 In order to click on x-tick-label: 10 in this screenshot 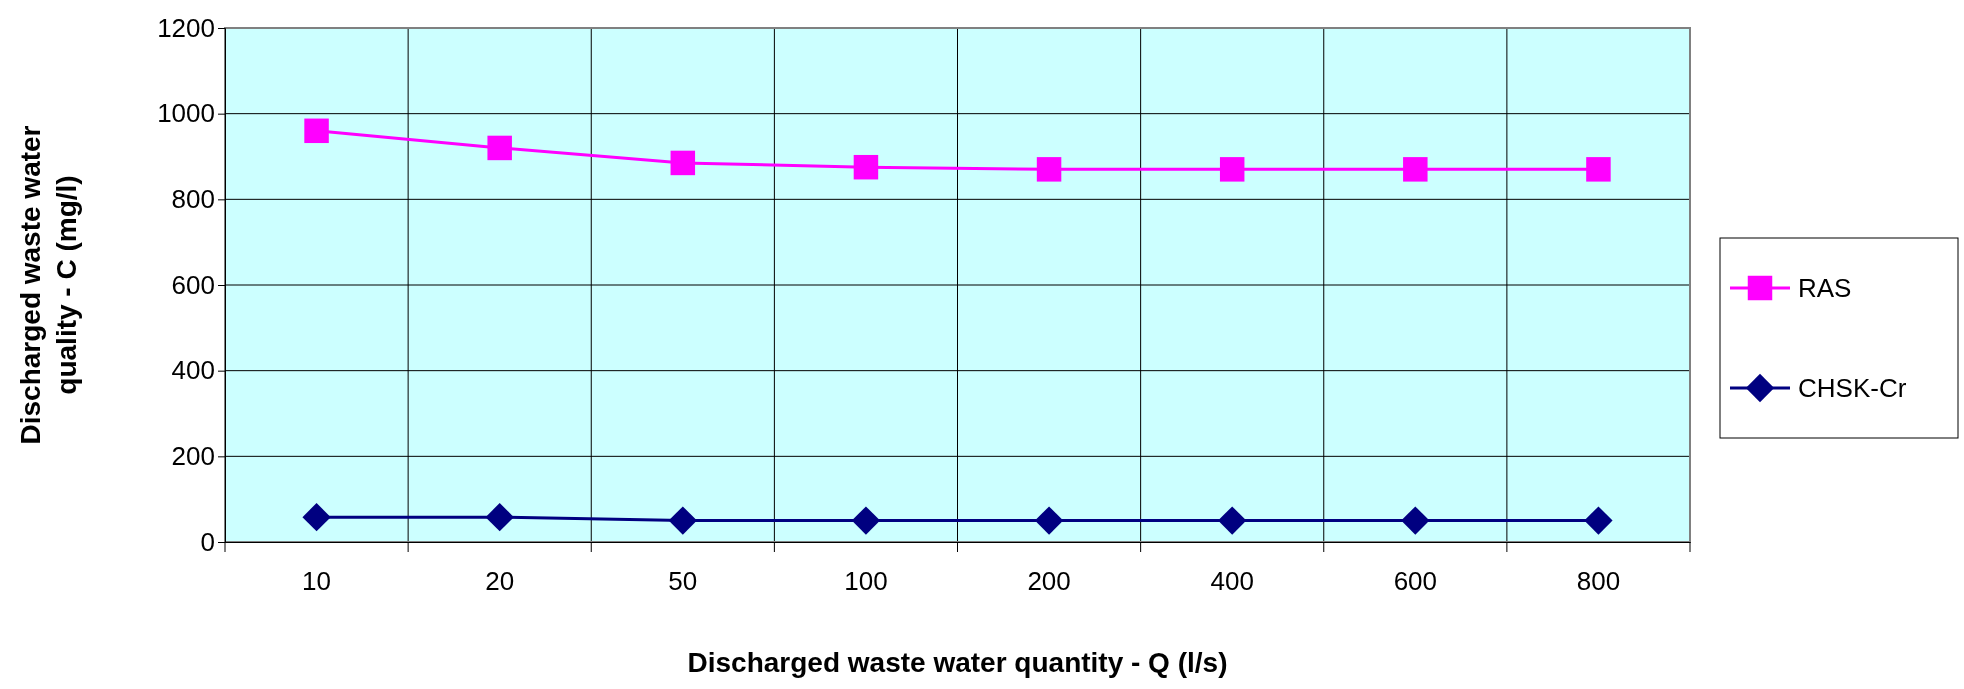, I will do `click(317, 581)`.